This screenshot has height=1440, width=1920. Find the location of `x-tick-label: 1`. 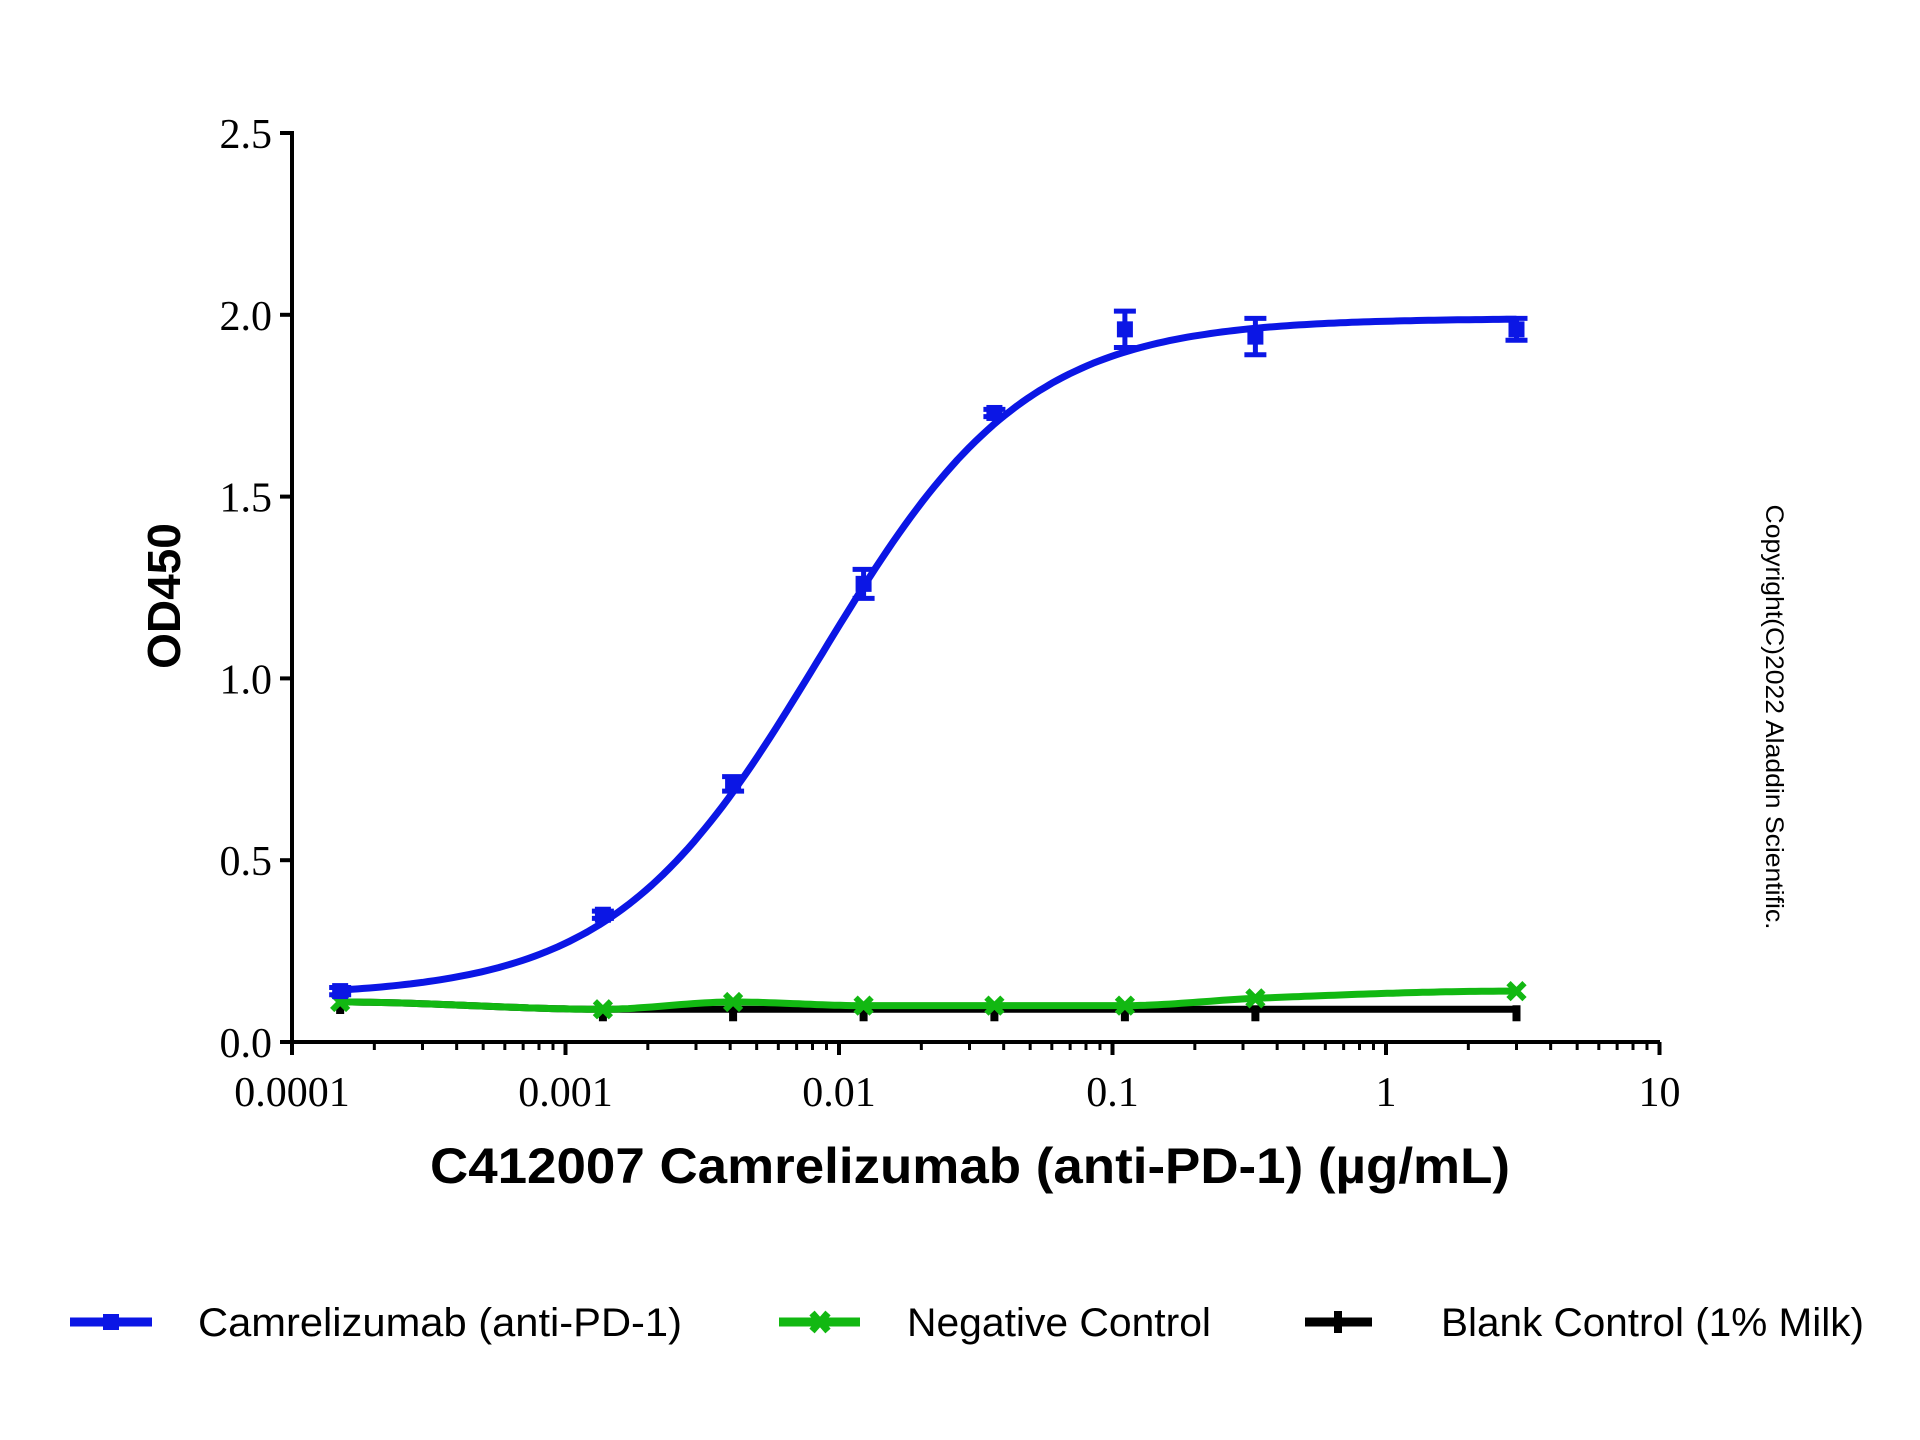

x-tick-label: 1 is located at coordinates (1386, 1093).